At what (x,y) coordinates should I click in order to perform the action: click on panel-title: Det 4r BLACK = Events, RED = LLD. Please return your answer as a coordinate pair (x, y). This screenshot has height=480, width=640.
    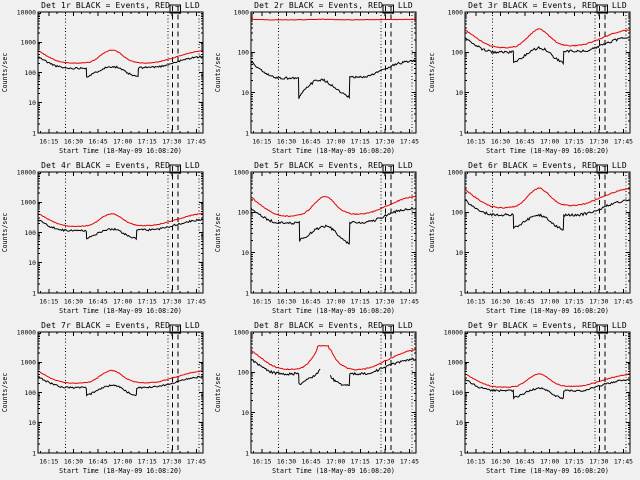
    Looking at the image, I should click on (120, 165).